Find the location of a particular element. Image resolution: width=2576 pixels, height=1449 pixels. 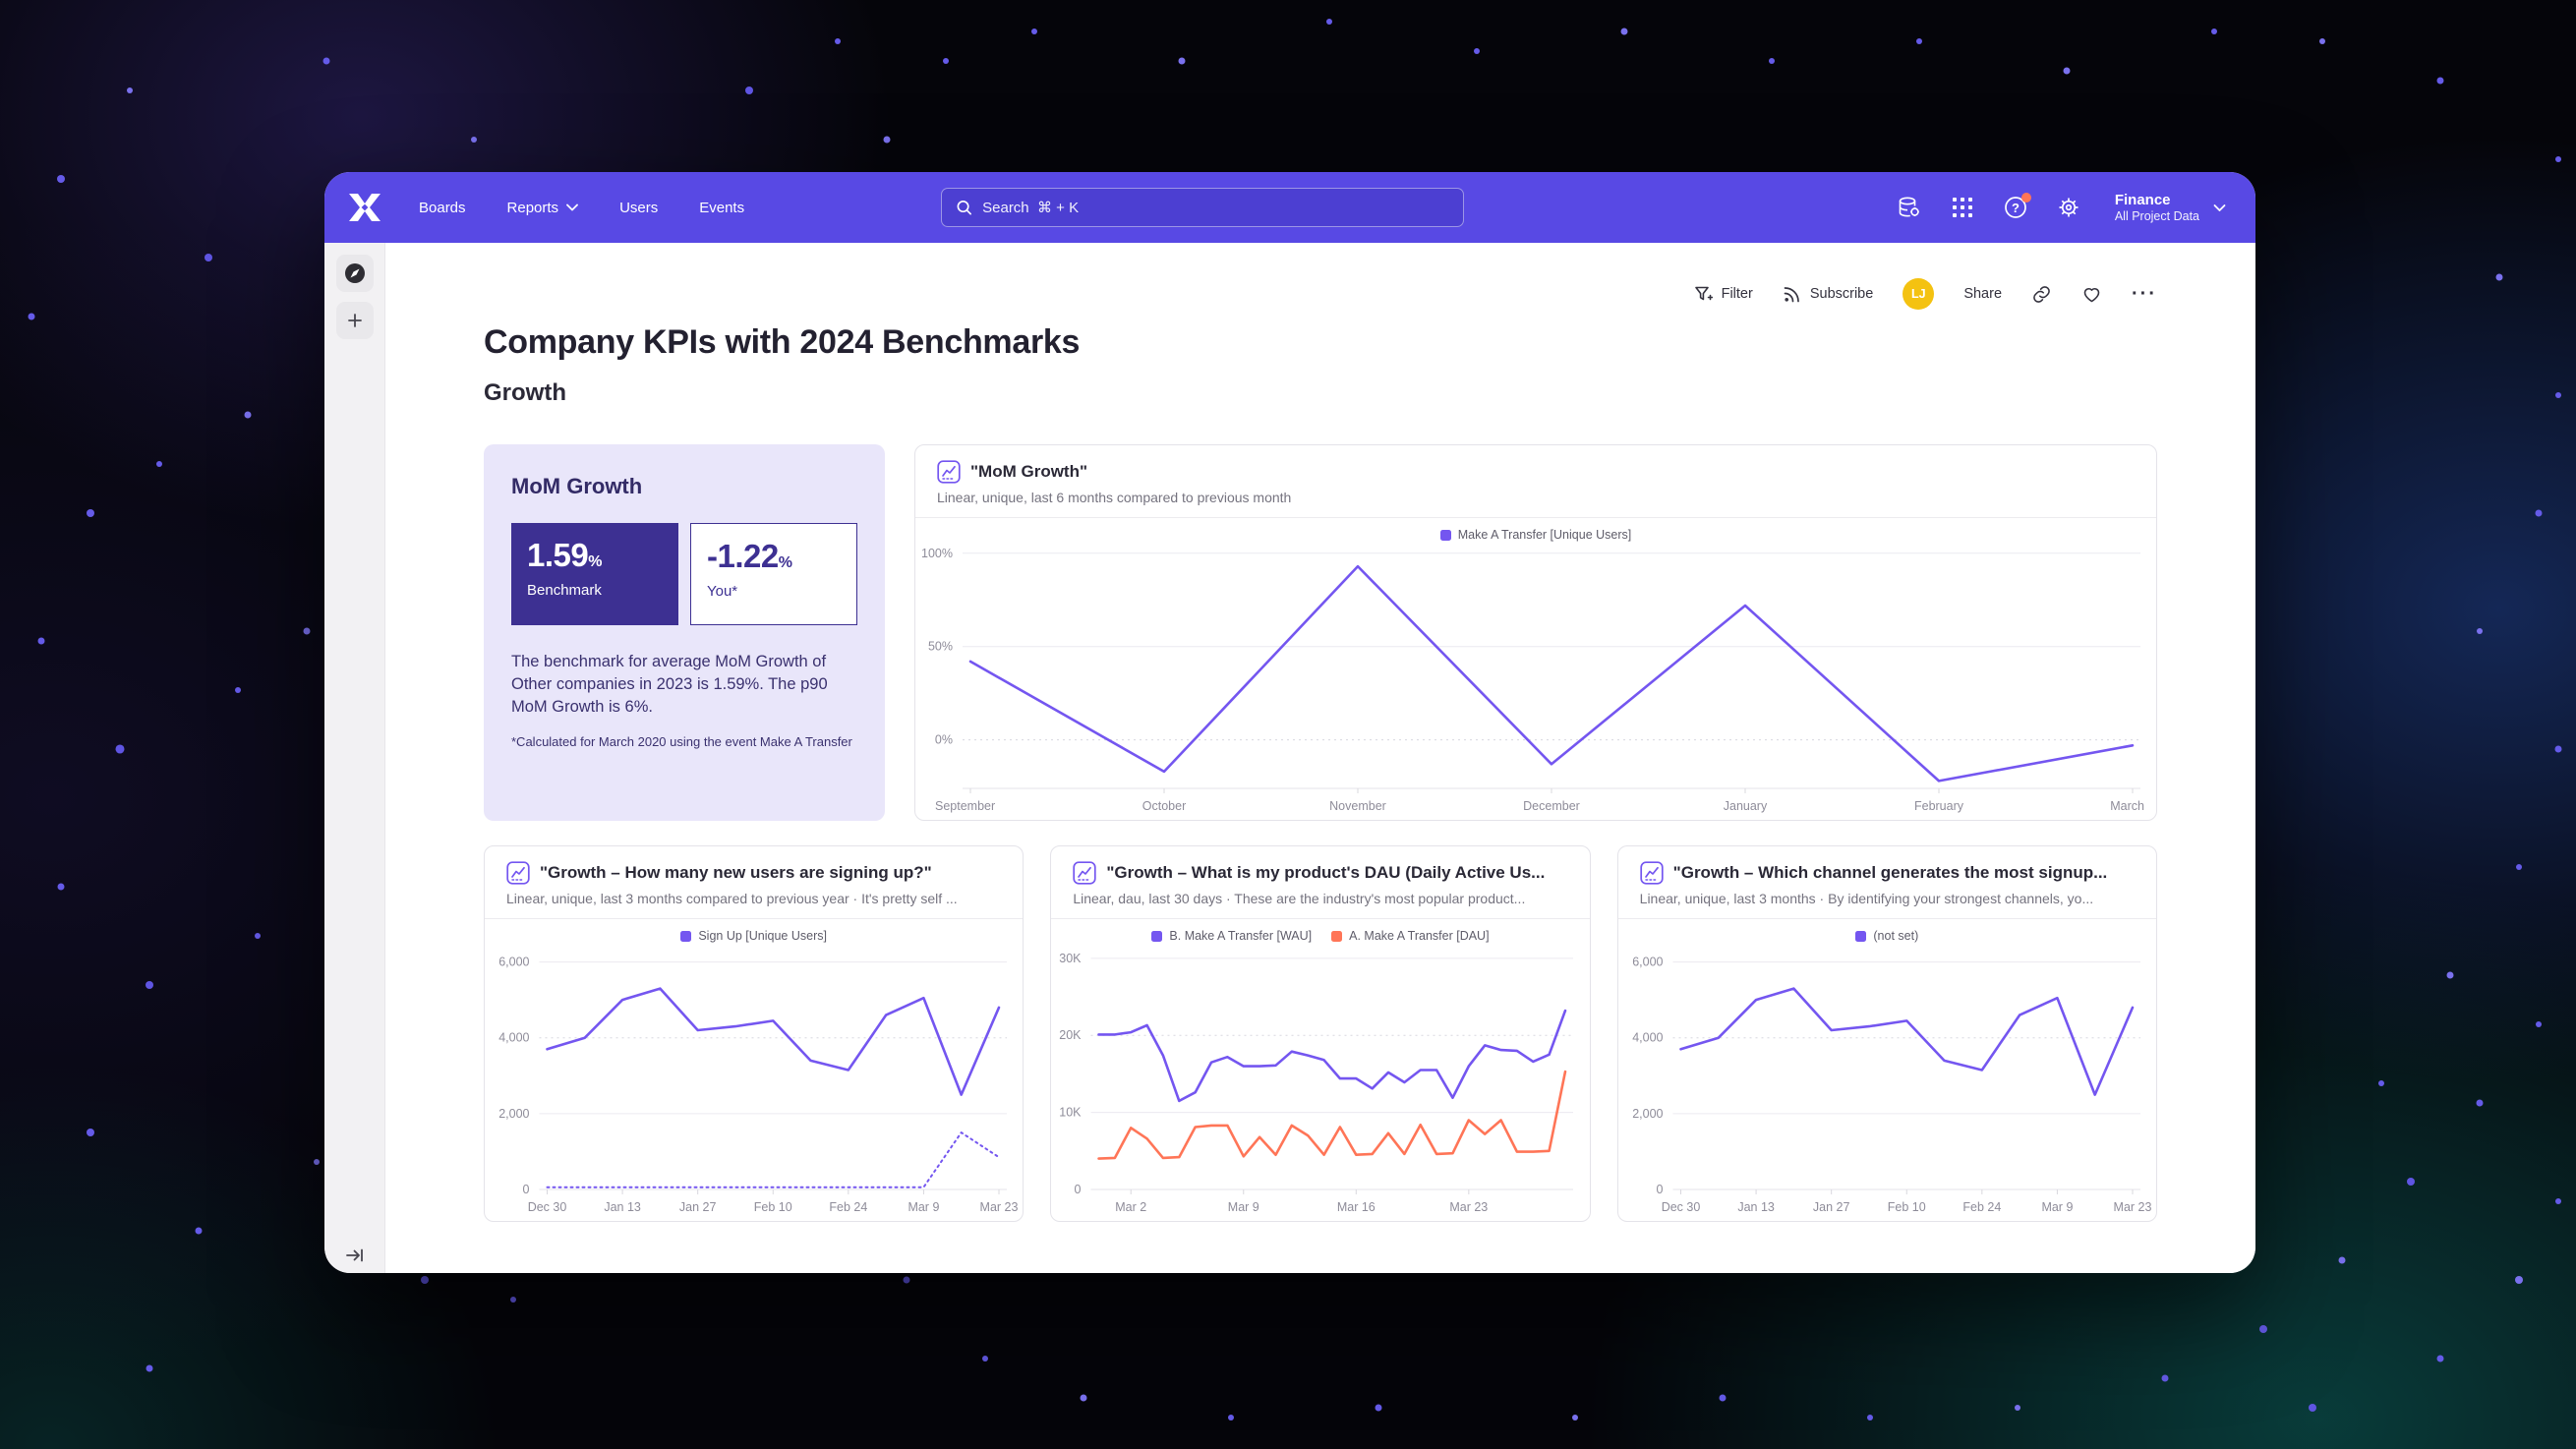

chart-title-link: "MoM Growth" is located at coordinates (1029, 472).